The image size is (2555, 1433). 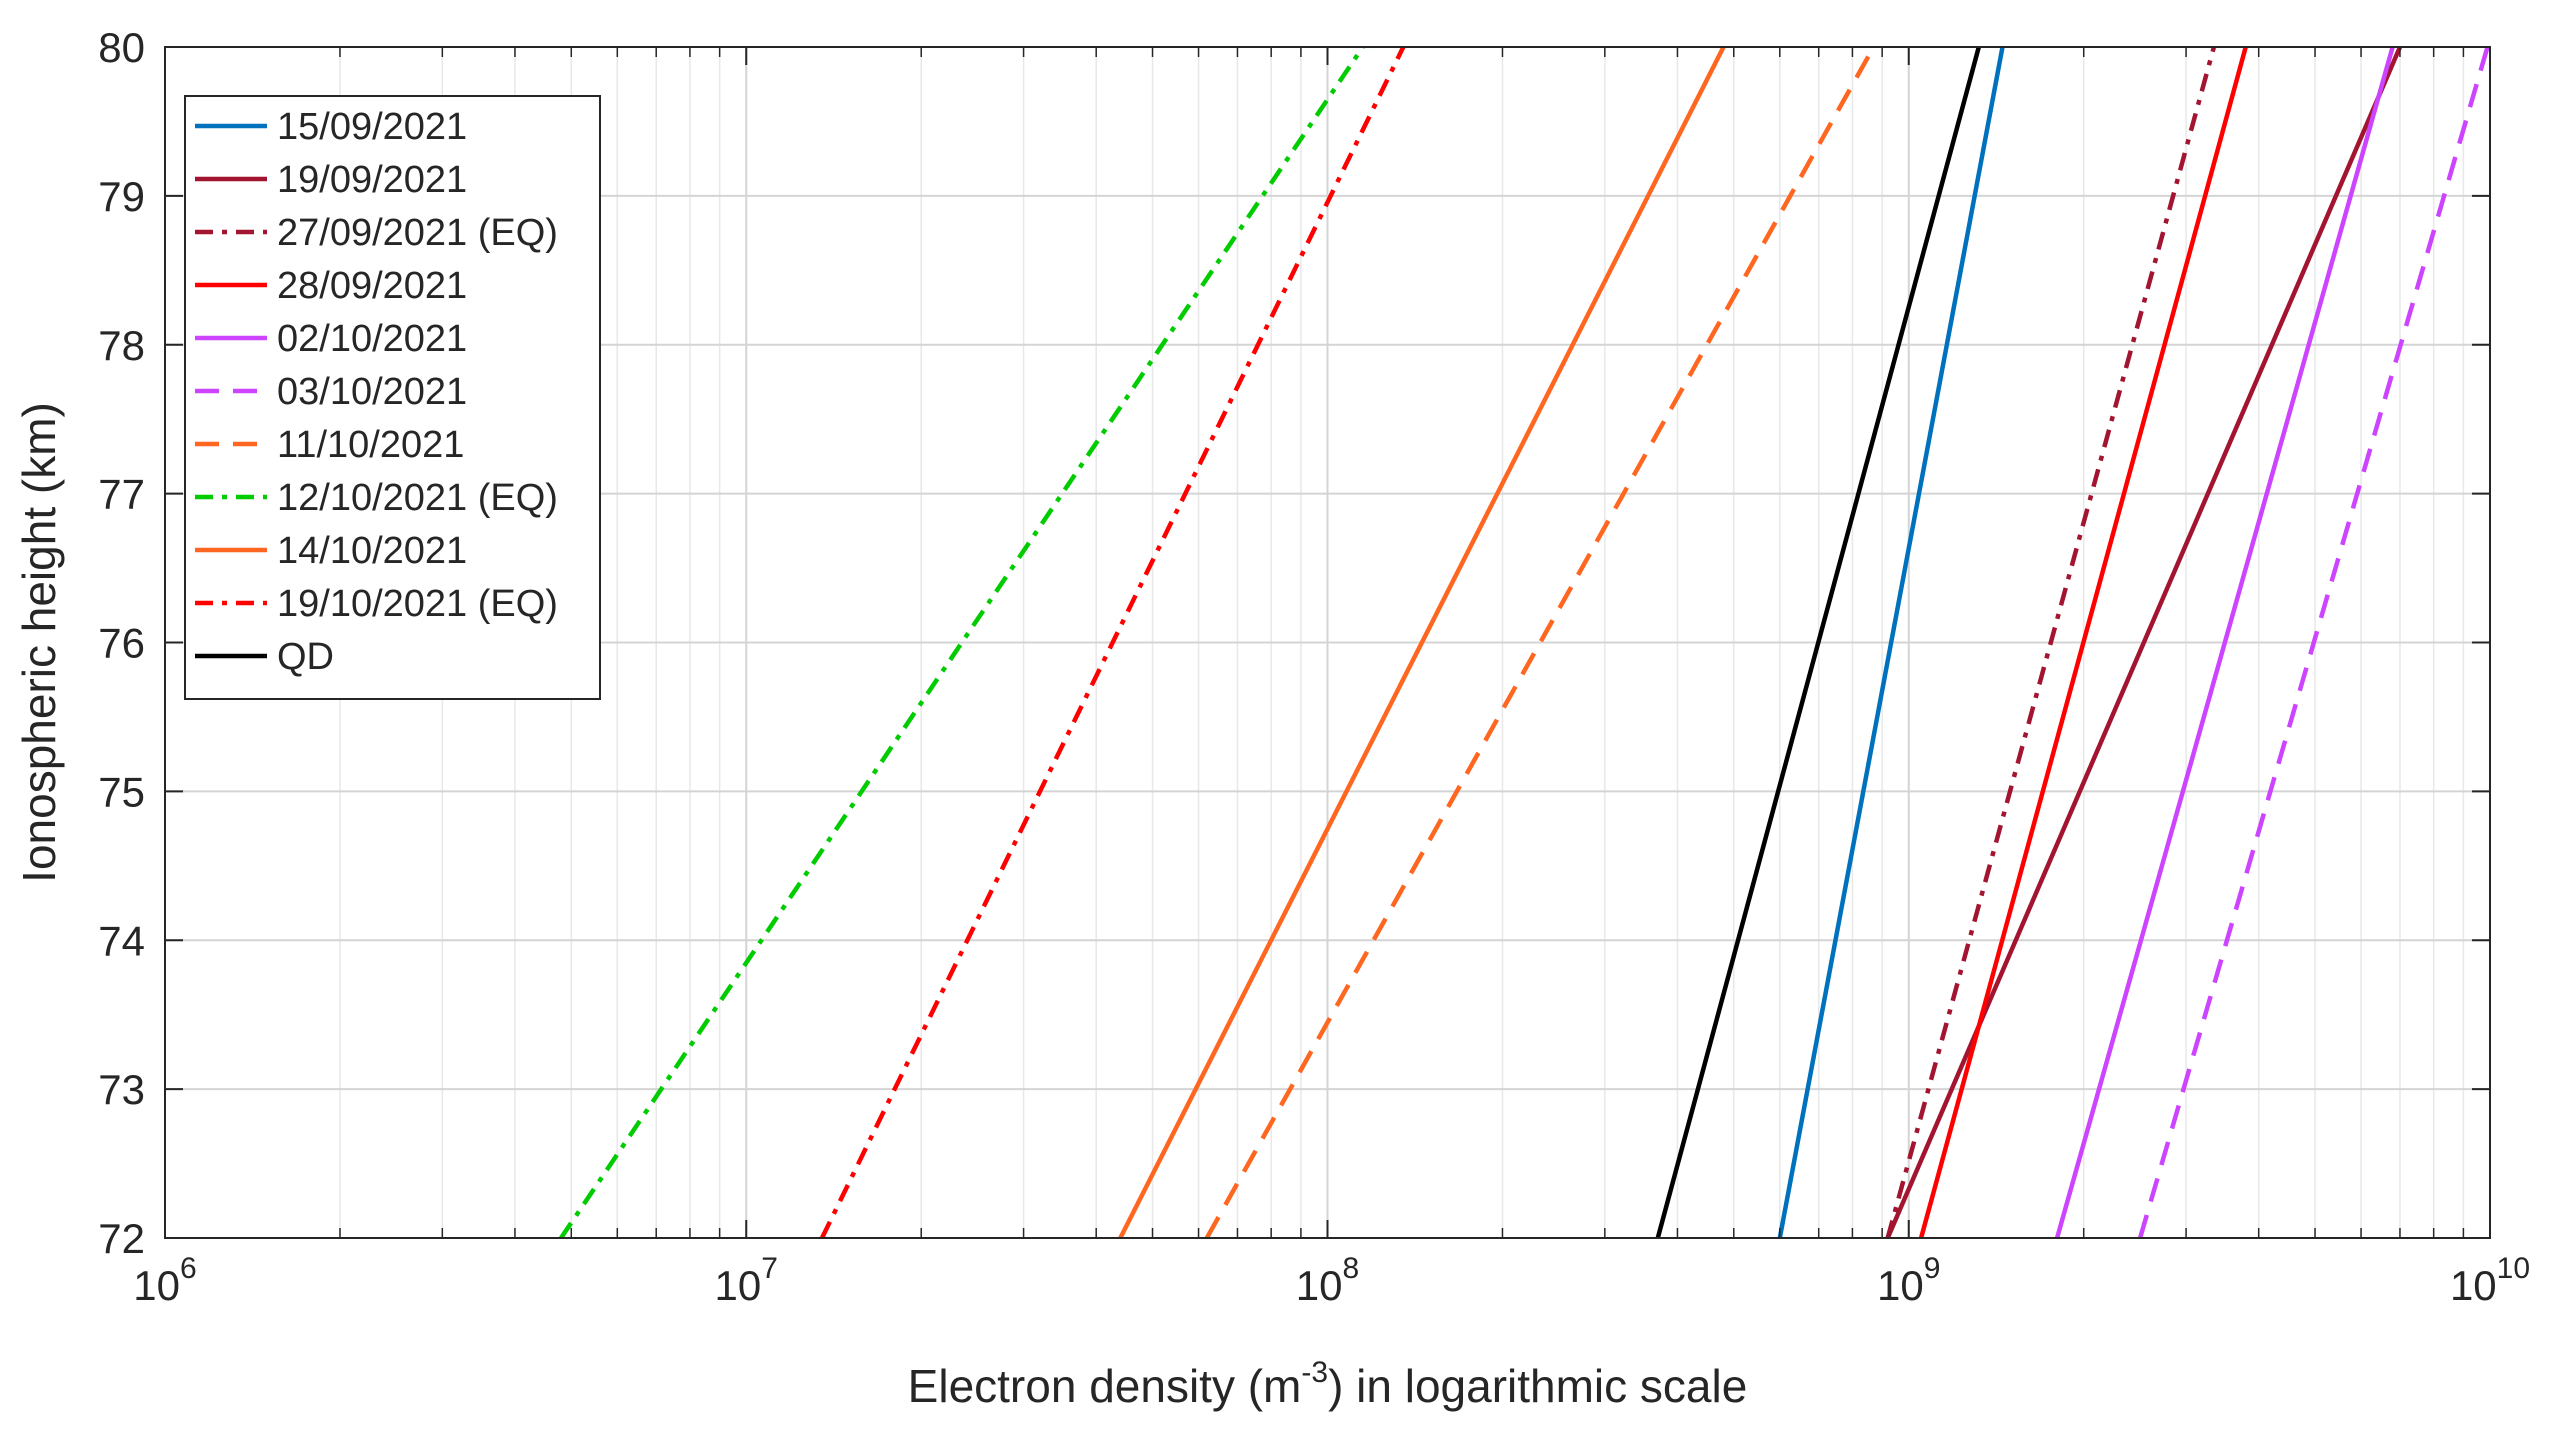 I want to click on y-tick-label: 77, so click(x=121, y=494).